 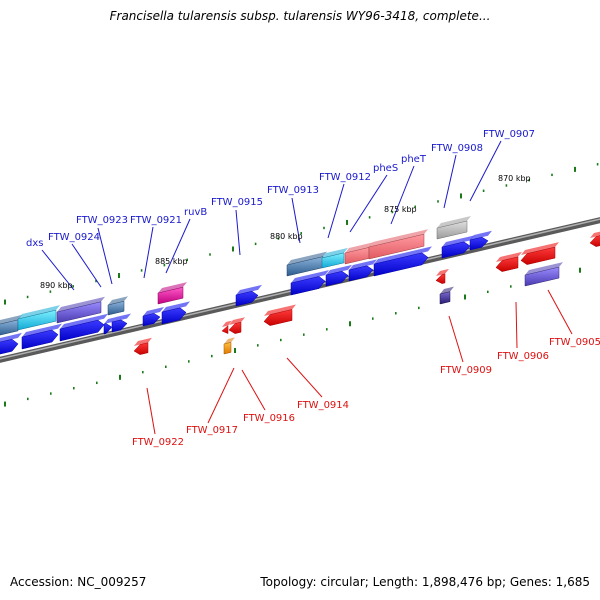 What do you see at coordinates (156, 220) in the screenshot?
I see `gene-label-ftw0921: FTW_0921` at bounding box center [156, 220].